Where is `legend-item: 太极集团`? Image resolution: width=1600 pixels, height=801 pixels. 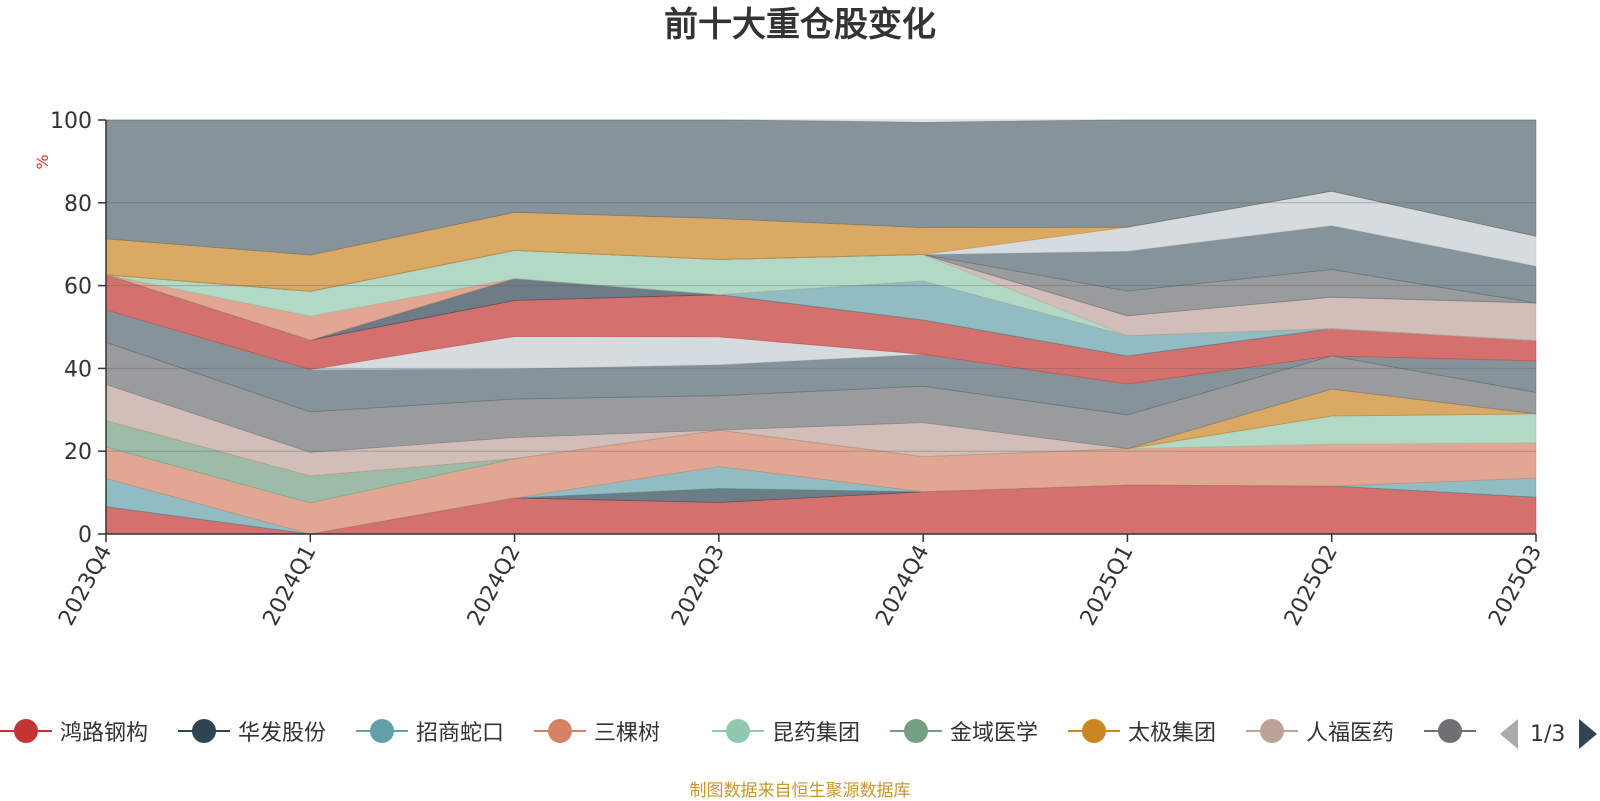 legend-item: 太极集团 is located at coordinates (1142, 731).